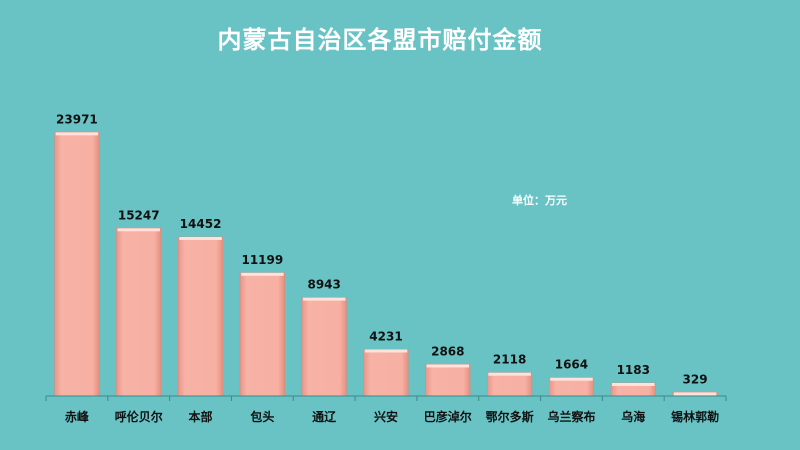  What do you see at coordinates (695, 379) in the screenshot?
I see `data-label: 329` at bounding box center [695, 379].